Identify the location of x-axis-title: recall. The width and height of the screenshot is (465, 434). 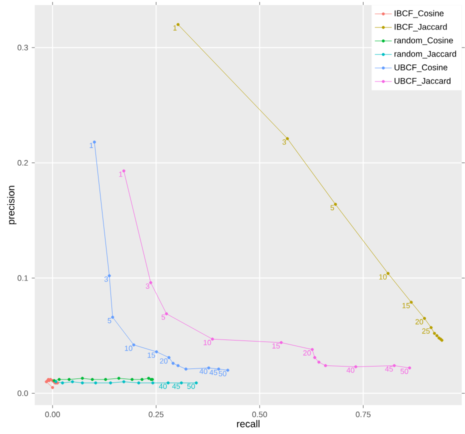
(248, 424).